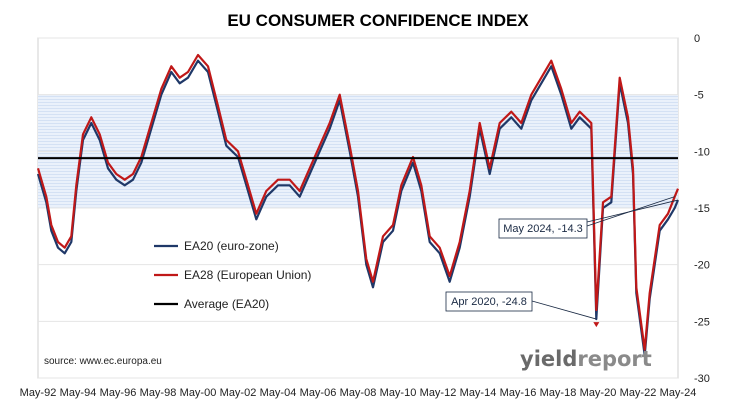 The image size is (730, 400). Describe the element at coordinates (518, 393) in the screenshot. I see `x-tick-label: May-16` at that location.